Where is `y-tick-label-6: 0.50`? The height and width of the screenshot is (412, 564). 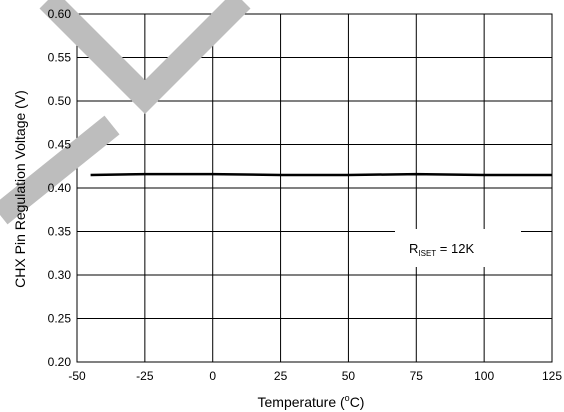 y-tick-label-6: 0.50 is located at coordinates (60, 101).